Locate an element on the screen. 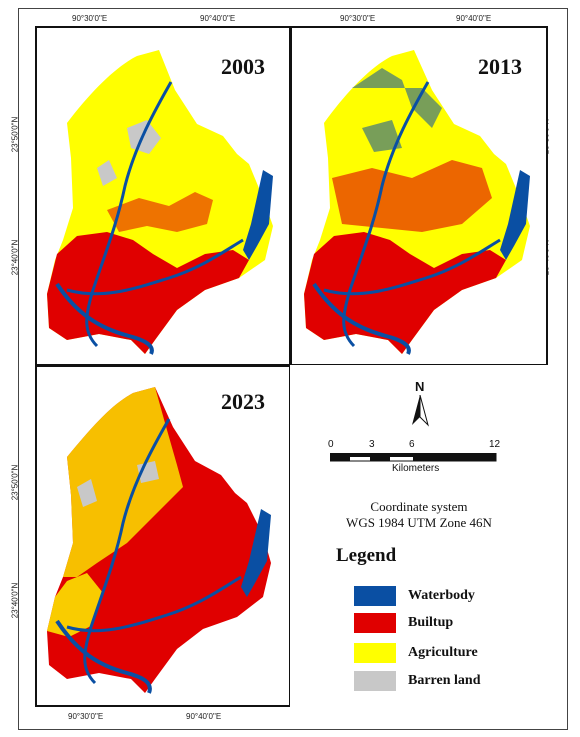  lon-label-bottom-mid: 90°40'0"E is located at coordinates (204, 716).